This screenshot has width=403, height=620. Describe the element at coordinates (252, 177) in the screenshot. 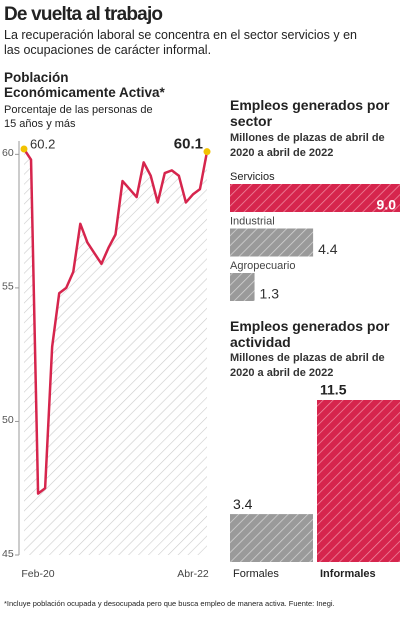

I see `category-label: Servicios` at that location.